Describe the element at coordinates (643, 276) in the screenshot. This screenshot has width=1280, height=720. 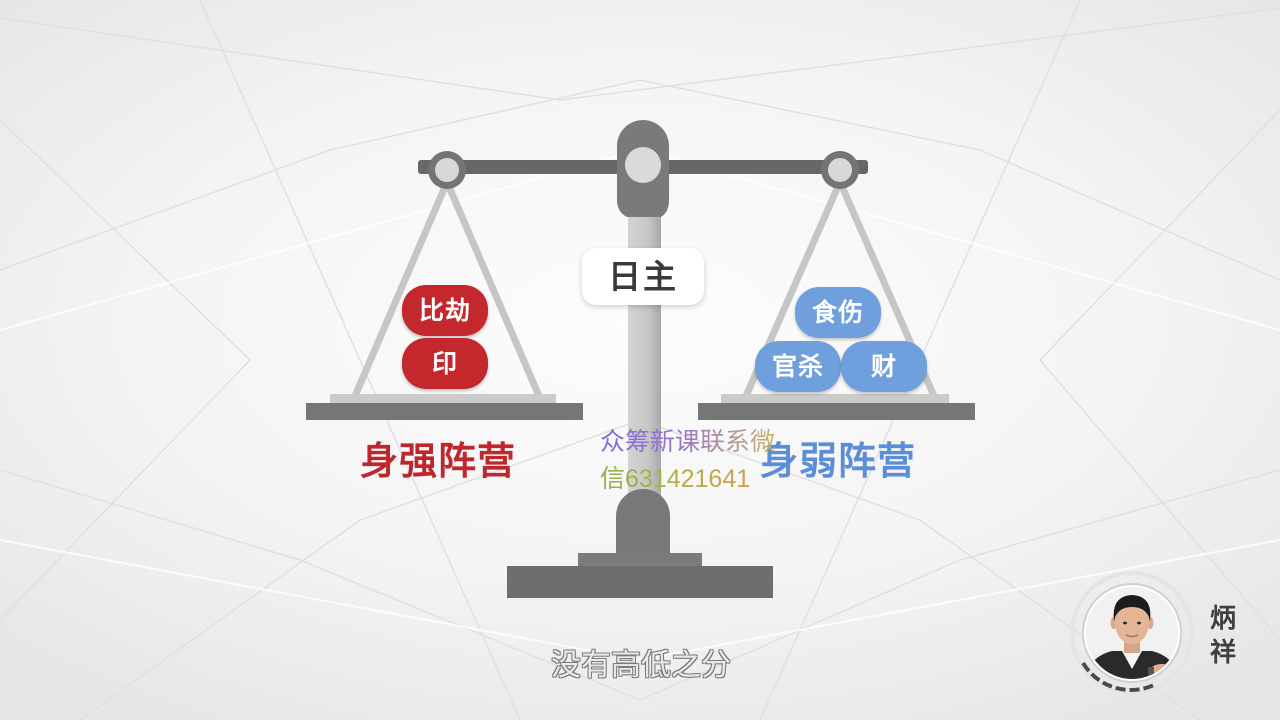
I see `day-master-label: 日主` at that location.